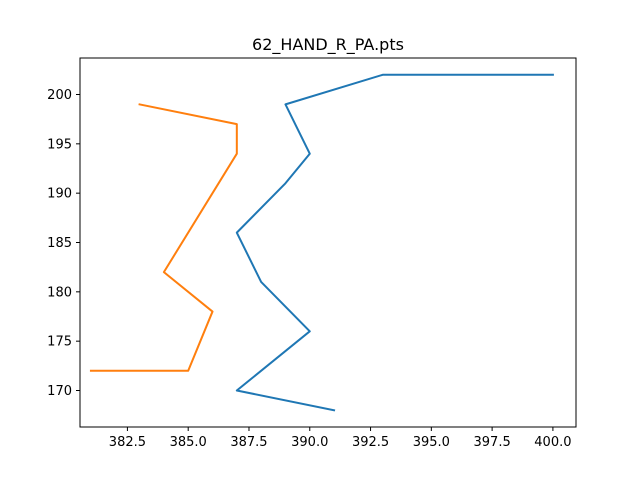  What do you see at coordinates (309, 442) in the screenshot?
I see `x-tick-label: 390.0` at bounding box center [309, 442].